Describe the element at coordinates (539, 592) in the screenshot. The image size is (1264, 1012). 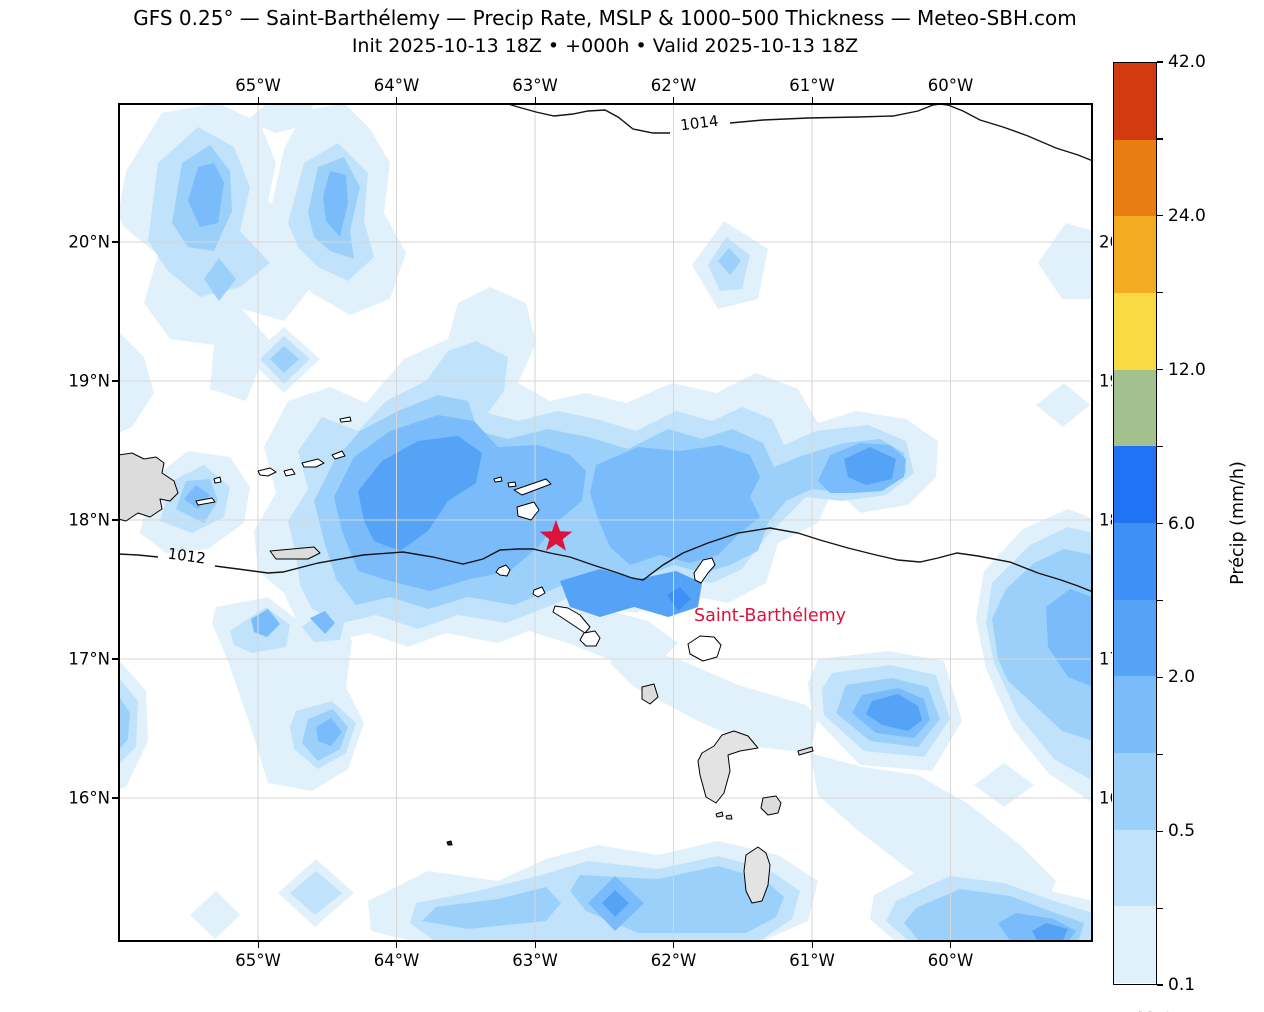
I see `island-st-eustatius` at that location.